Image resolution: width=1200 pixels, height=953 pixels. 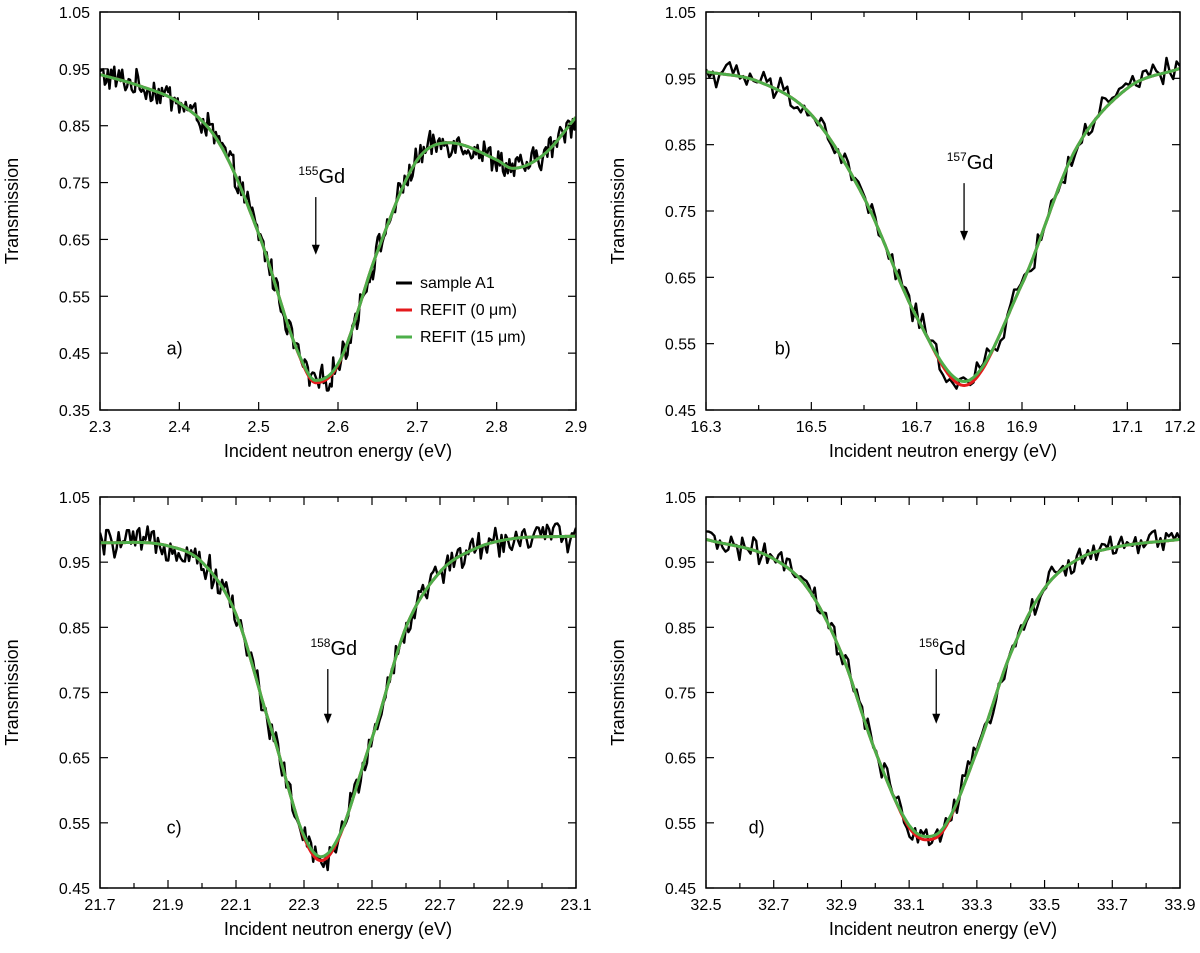 What do you see at coordinates (497, 427) in the screenshot?
I see `x-tick-label: 2.8` at bounding box center [497, 427].